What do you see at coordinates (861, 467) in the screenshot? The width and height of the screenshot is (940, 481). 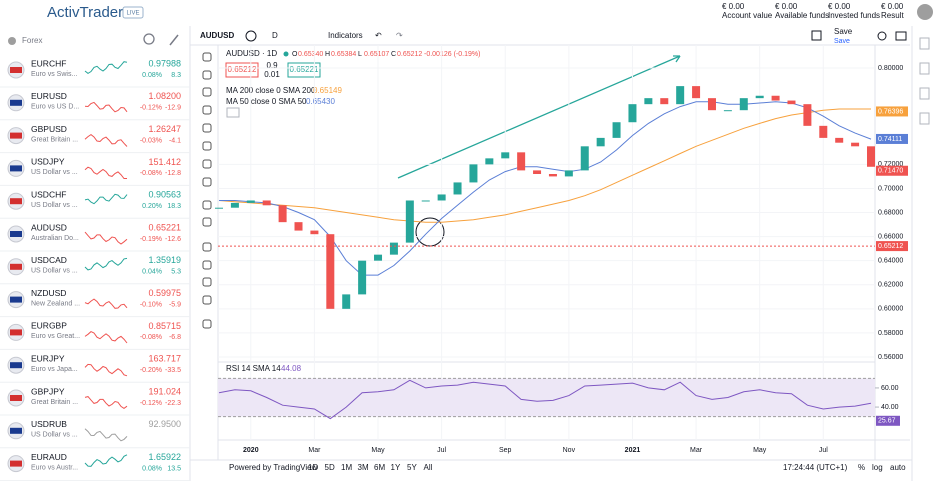 I see `pct-toggle: %` at bounding box center [861, 467].